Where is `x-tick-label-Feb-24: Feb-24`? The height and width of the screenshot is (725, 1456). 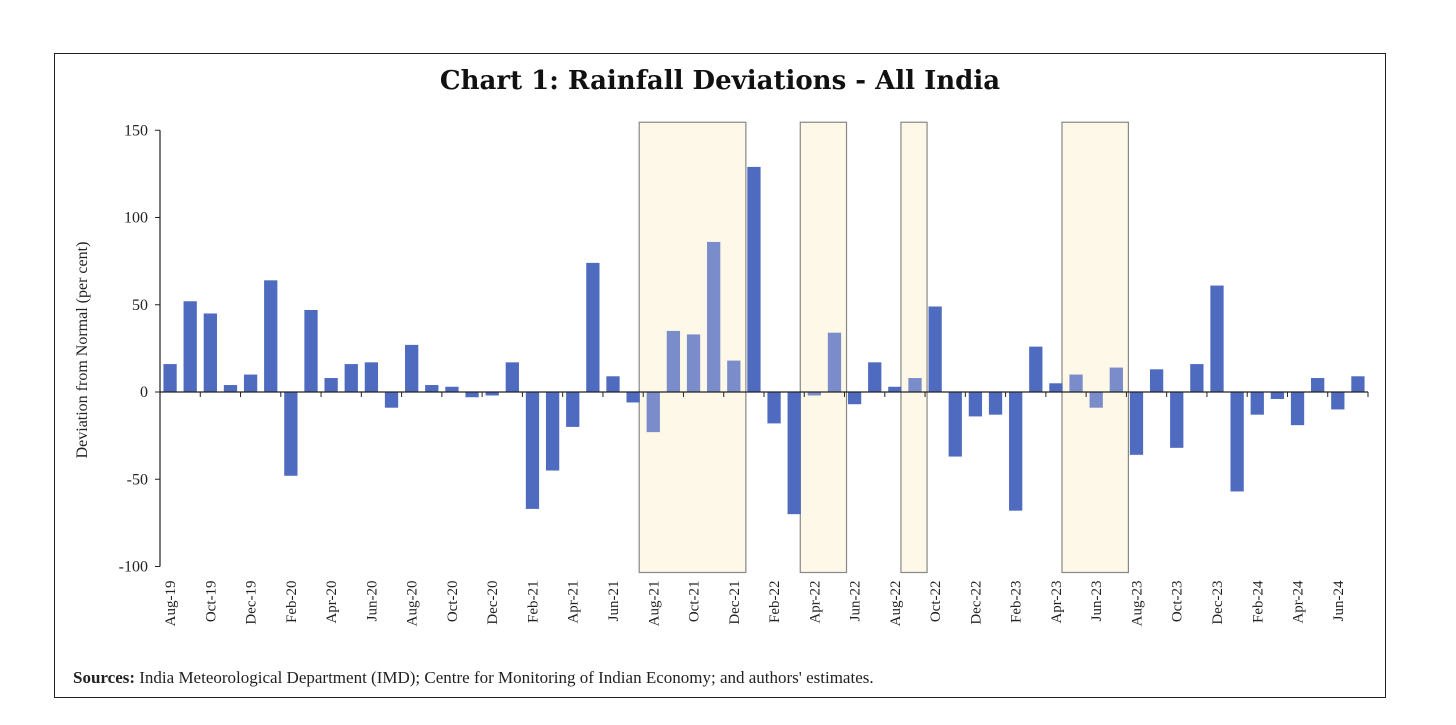
x-tick-label-Feb-24: Feb-24 is located at coordinates (1258, 601).